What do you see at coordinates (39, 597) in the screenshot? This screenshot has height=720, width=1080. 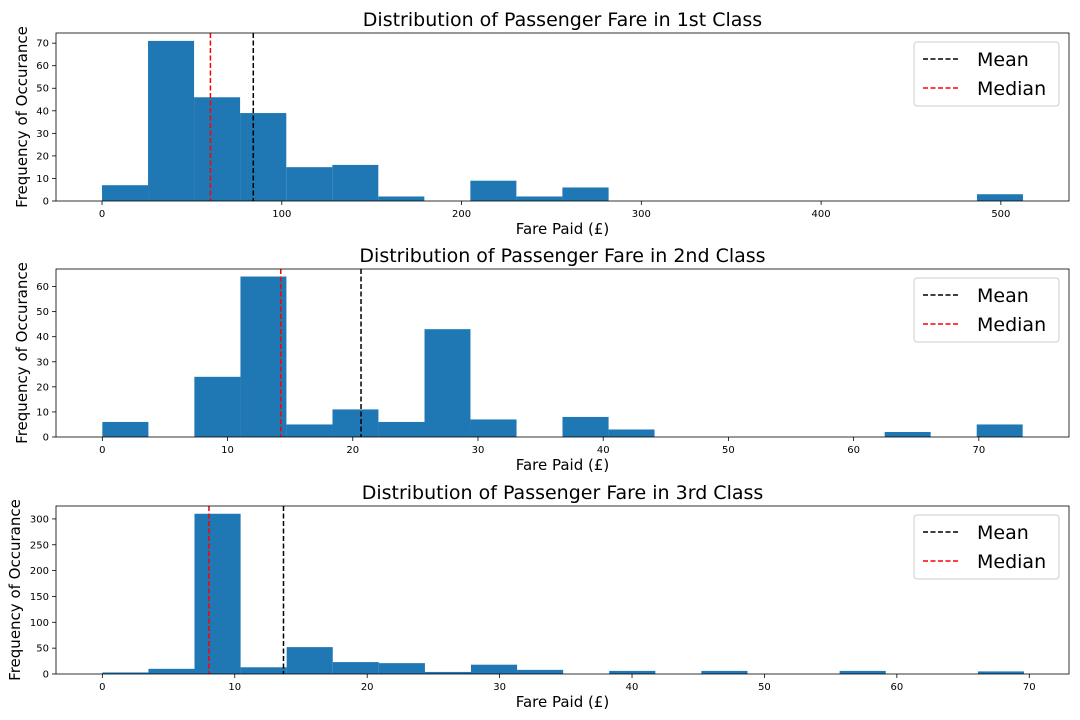 I see `y-tick-label: 150` at bounding box center [39, 597].